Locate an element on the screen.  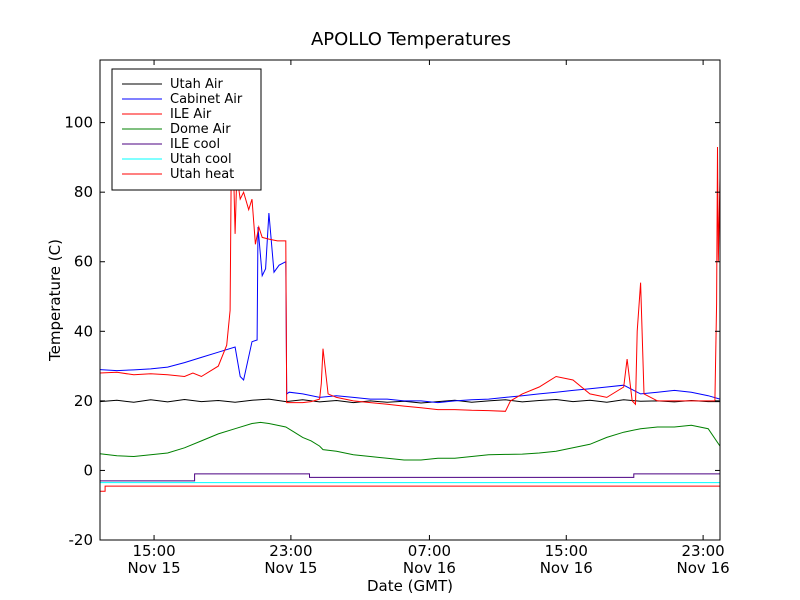
legend-label-utah-air: Utah Air is located at coordinates (196, 84).